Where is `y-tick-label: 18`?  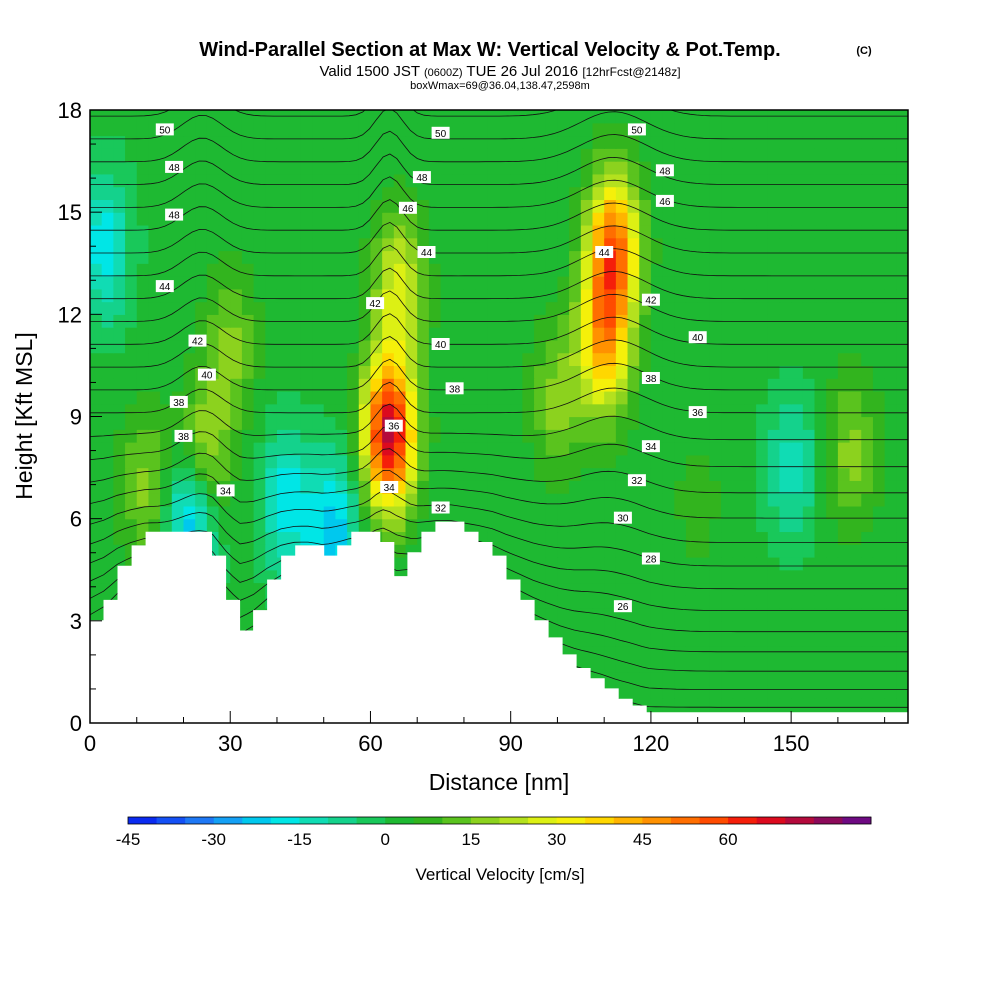
y-tick-label: 18 is located at coordinates (70, 110).